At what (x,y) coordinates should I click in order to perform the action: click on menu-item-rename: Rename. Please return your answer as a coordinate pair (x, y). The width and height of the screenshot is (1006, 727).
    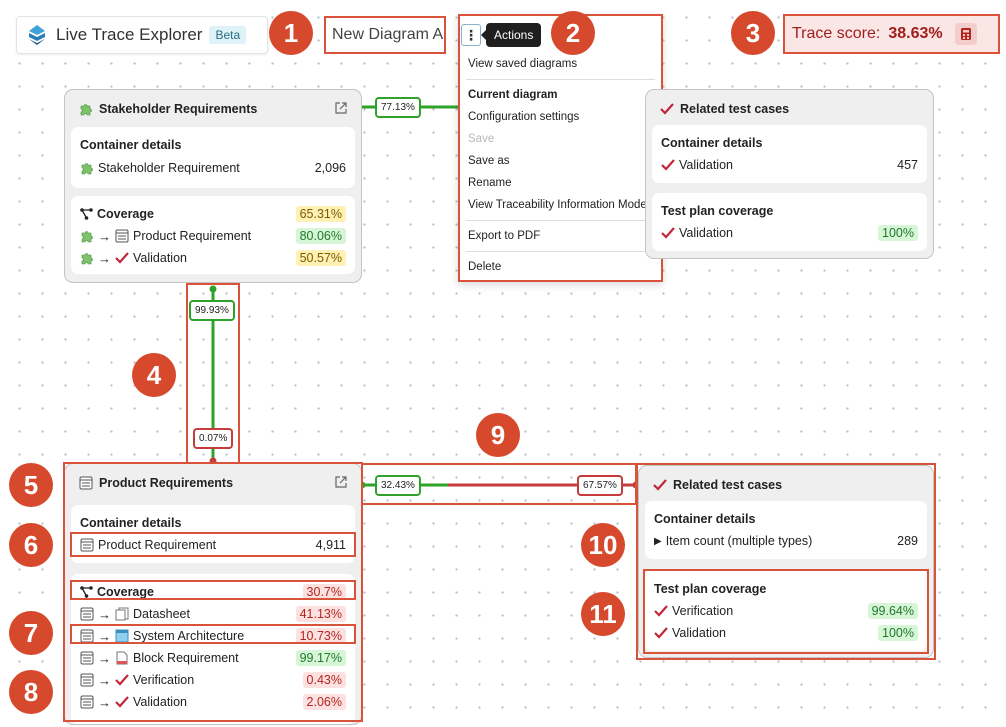
    Looking at the image, I should click on (490, 183).